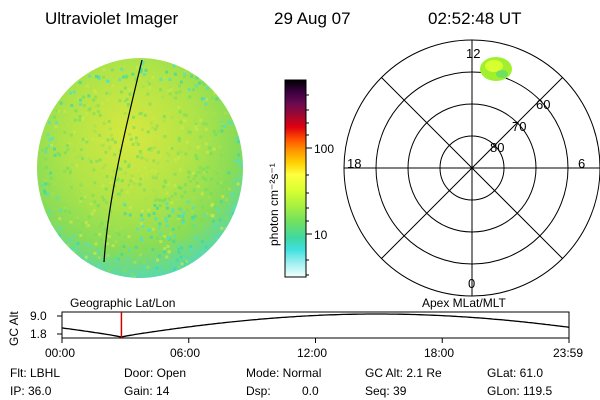  What do you see at coordinates (496, 69) in the screenshot?
I see `auroral-hotspot` at bounding box center [496, 69].